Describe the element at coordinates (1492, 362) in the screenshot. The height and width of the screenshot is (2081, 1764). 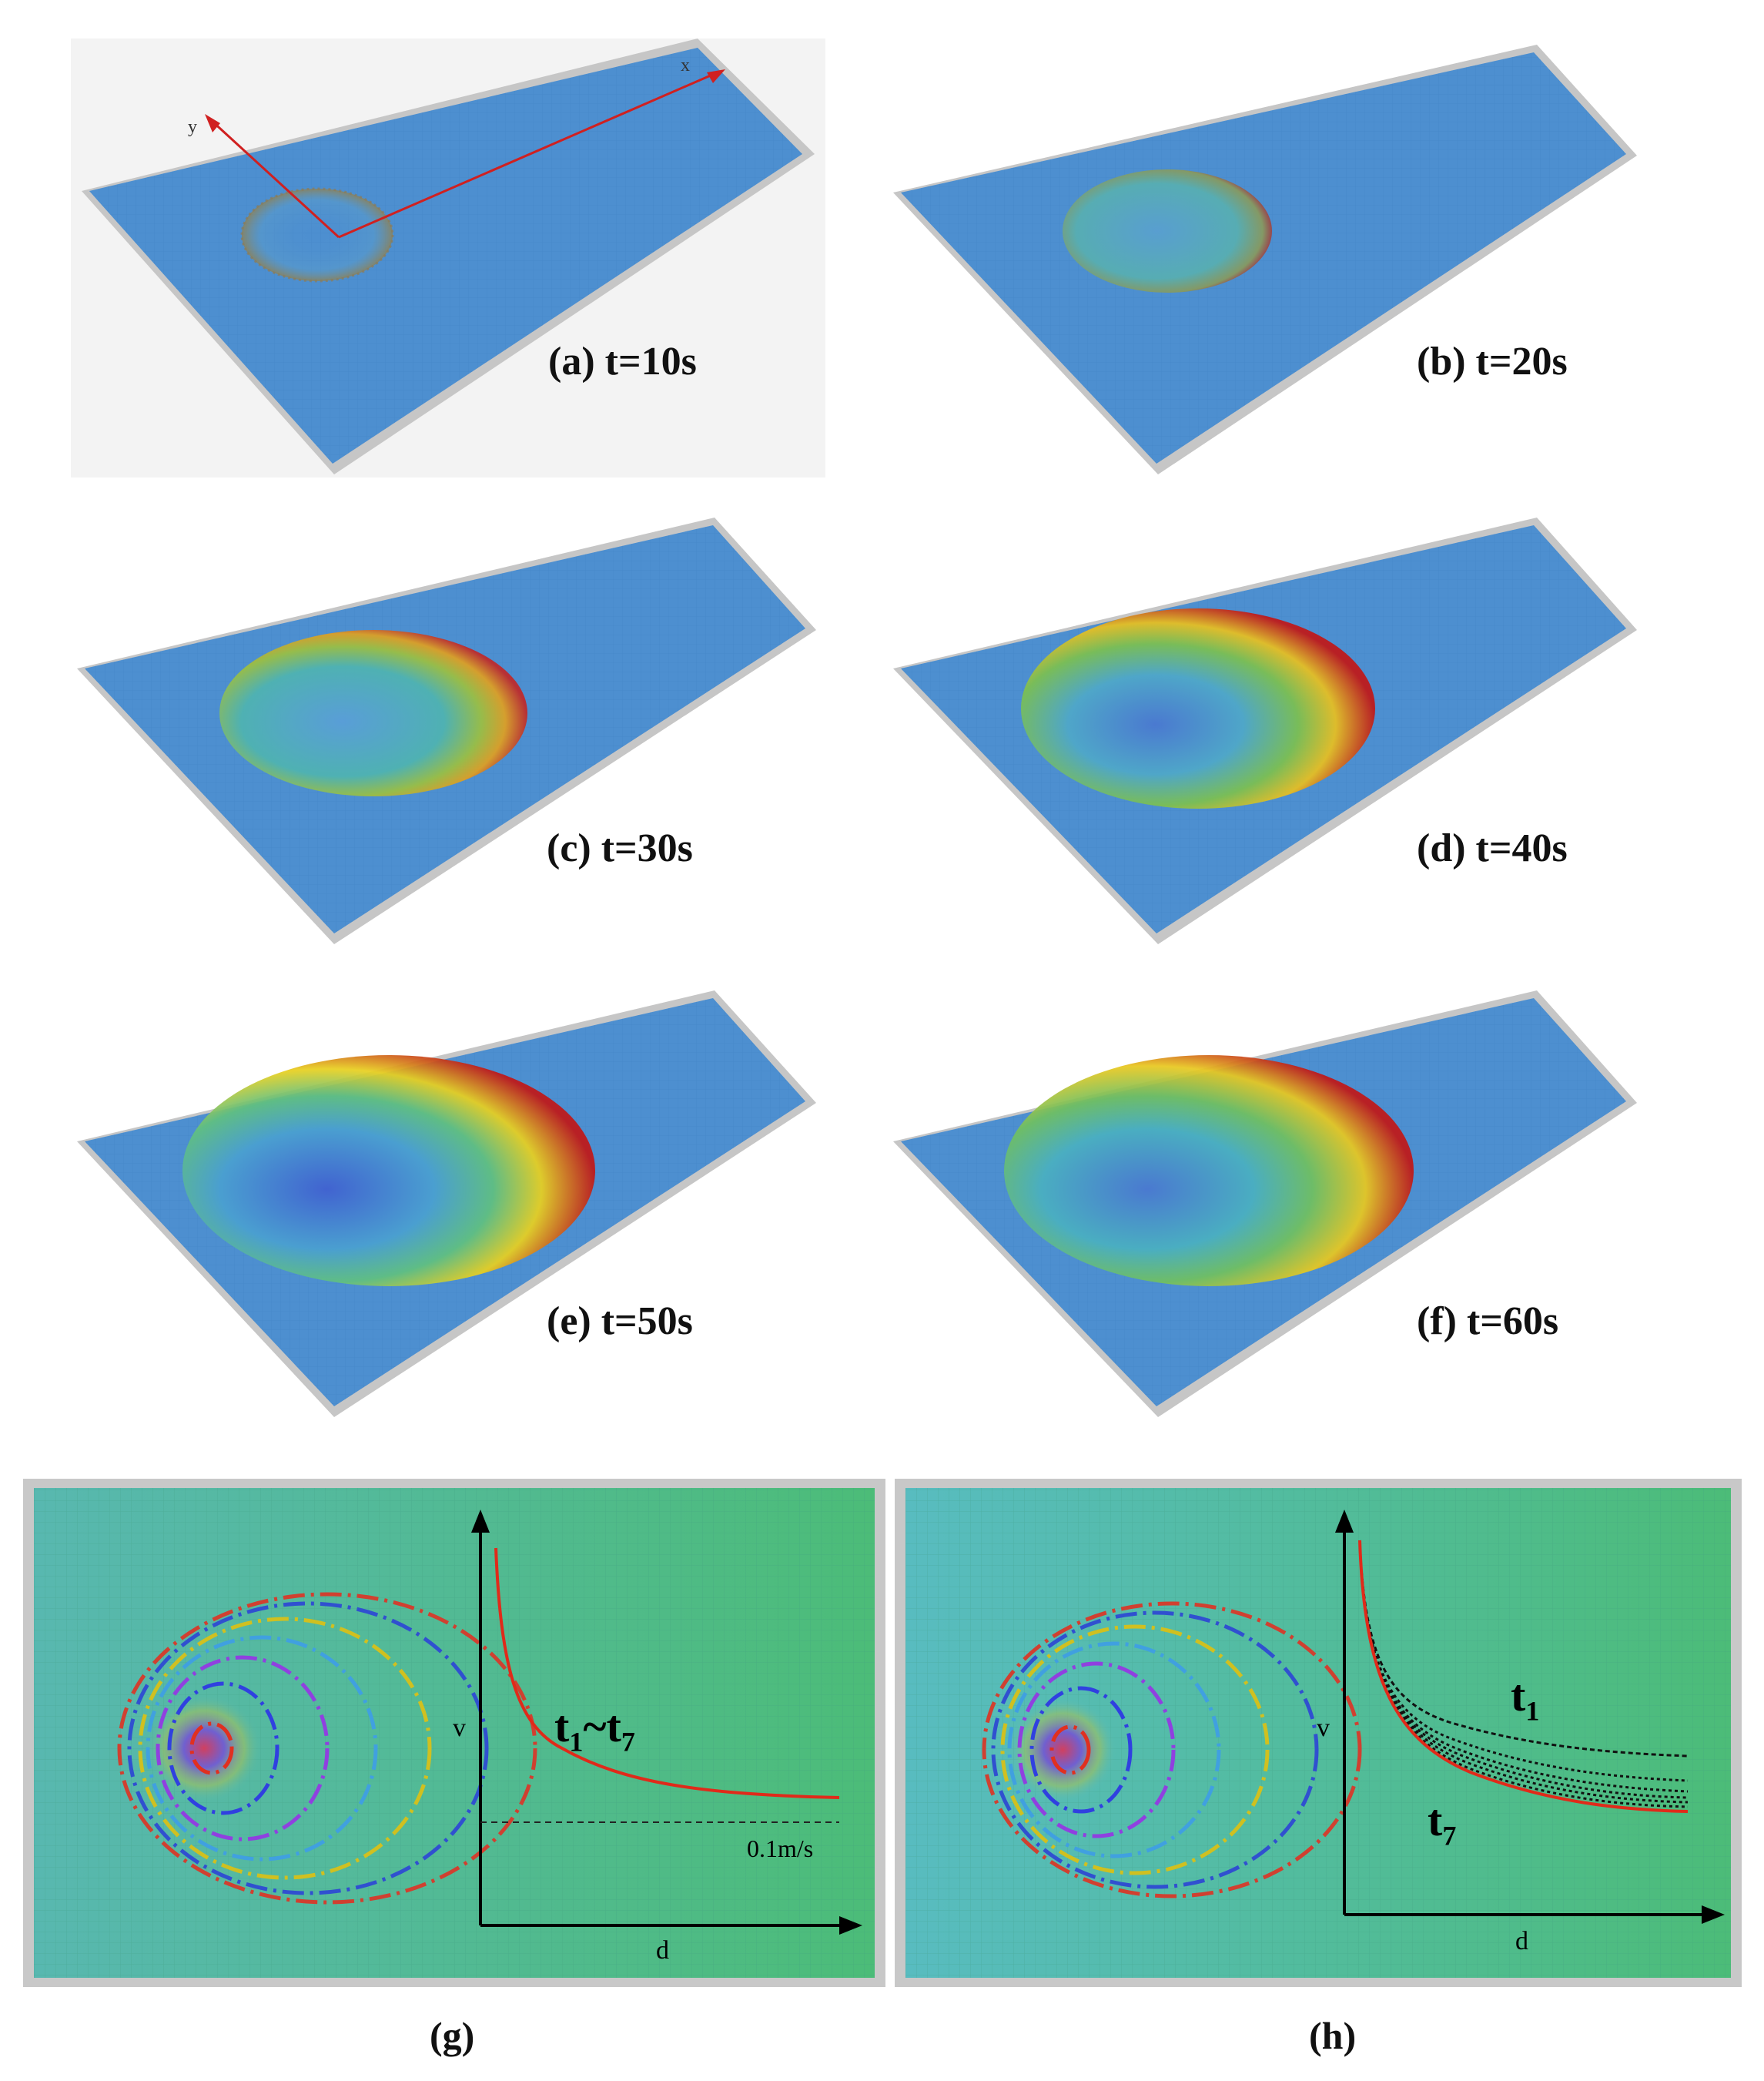
I see `panel-b-caption: (b) t=20s` at that location.